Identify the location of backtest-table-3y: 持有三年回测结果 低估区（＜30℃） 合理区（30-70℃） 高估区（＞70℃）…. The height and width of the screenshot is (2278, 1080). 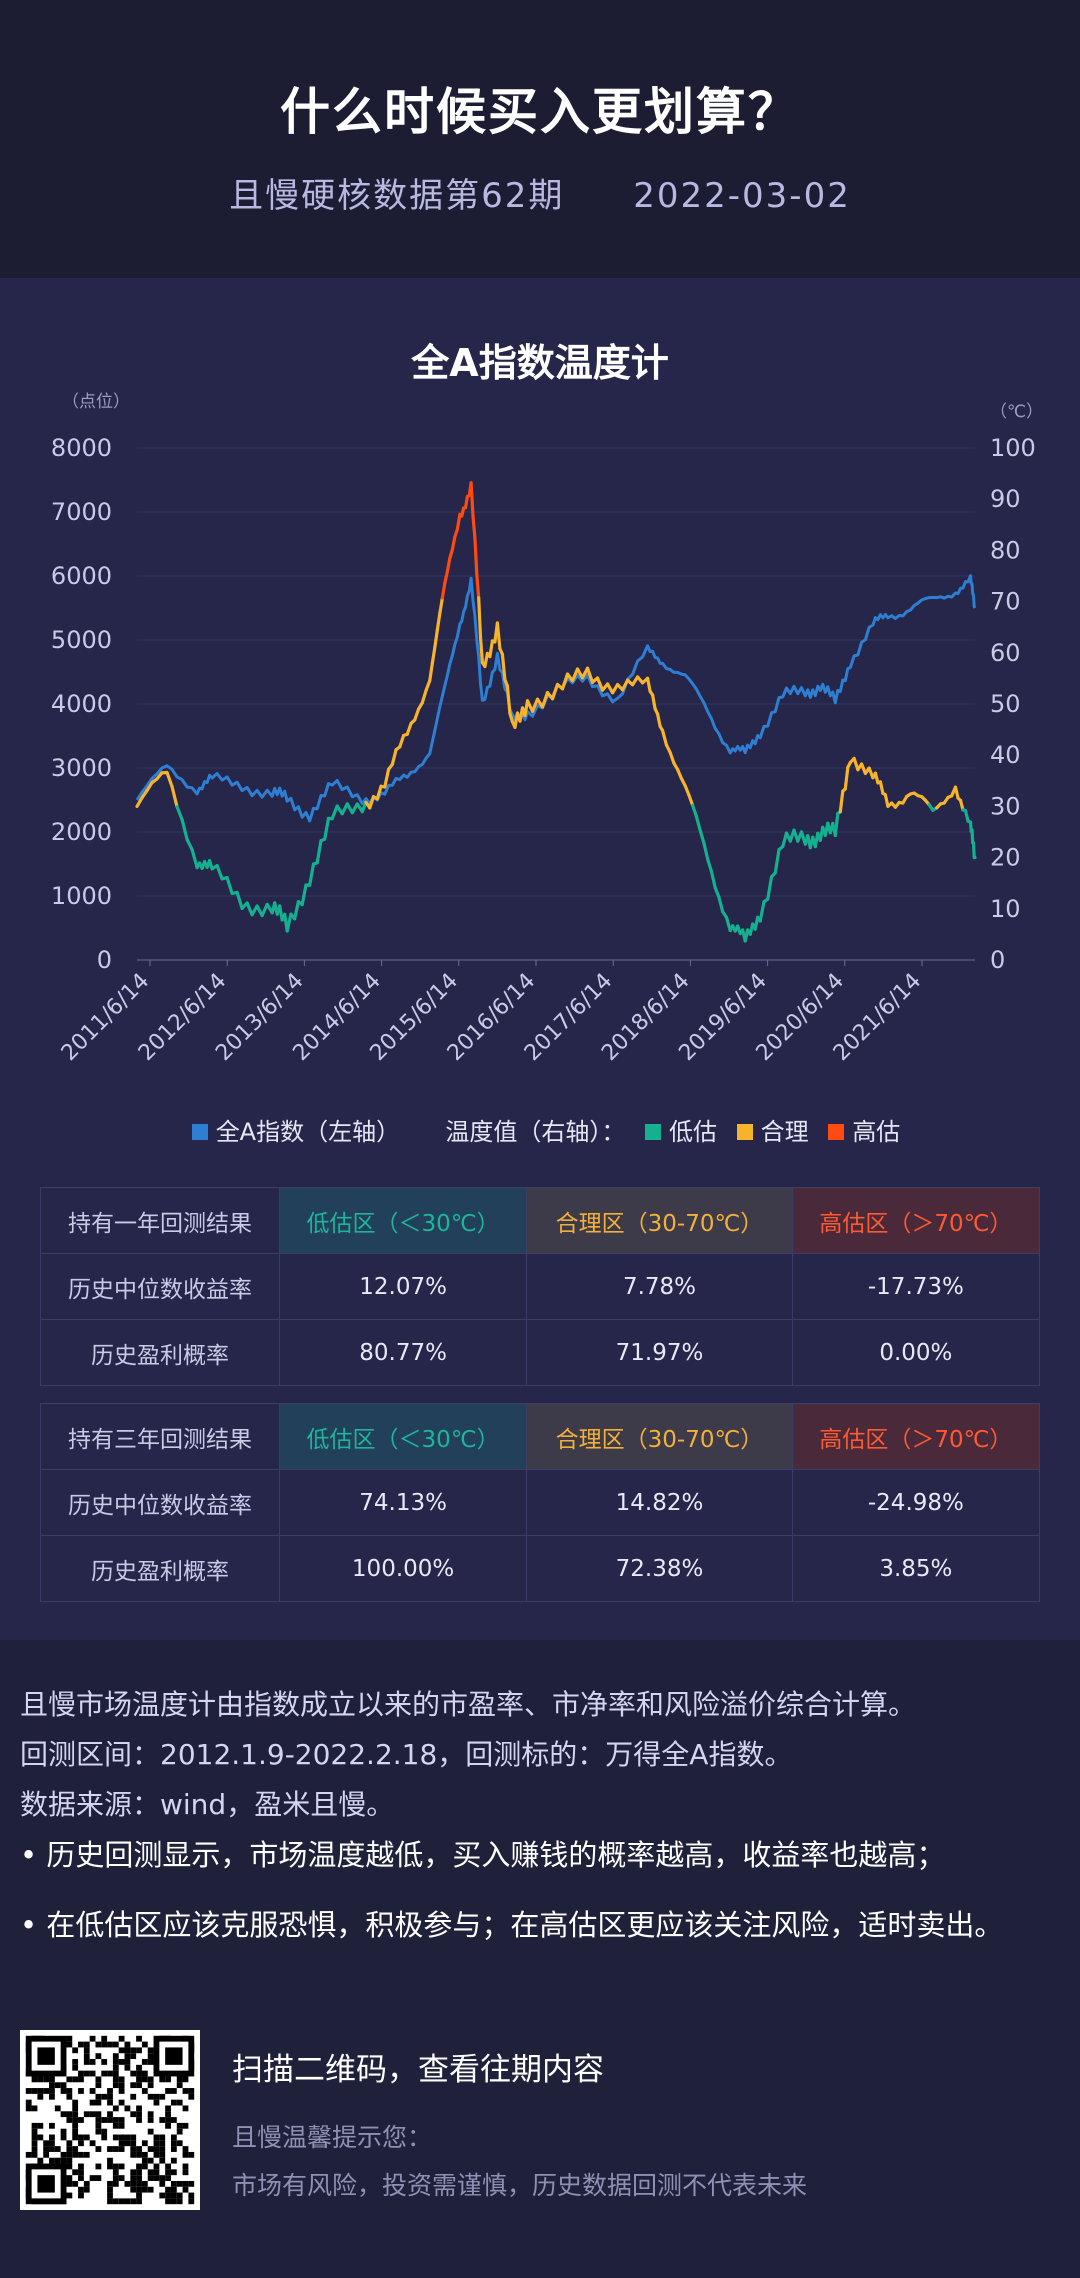
(540, 1502).